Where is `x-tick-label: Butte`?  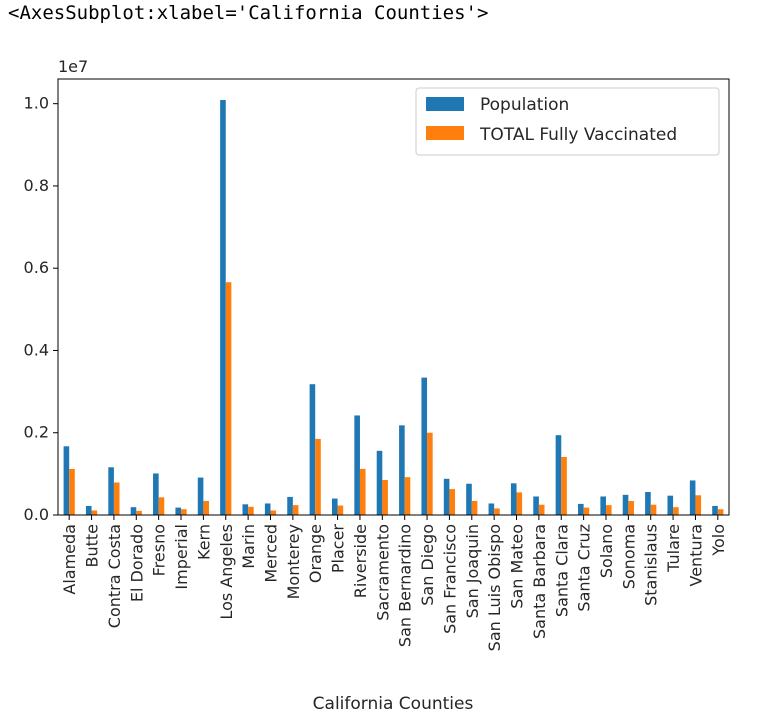
x-tick-label: Butte is located at coordinates (92, 546).